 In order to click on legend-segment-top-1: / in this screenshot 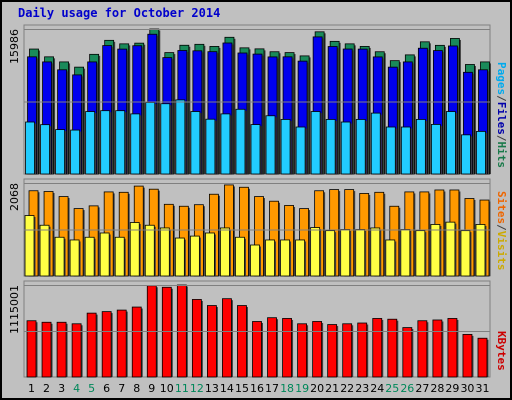, I will do `click(501, 98)`.